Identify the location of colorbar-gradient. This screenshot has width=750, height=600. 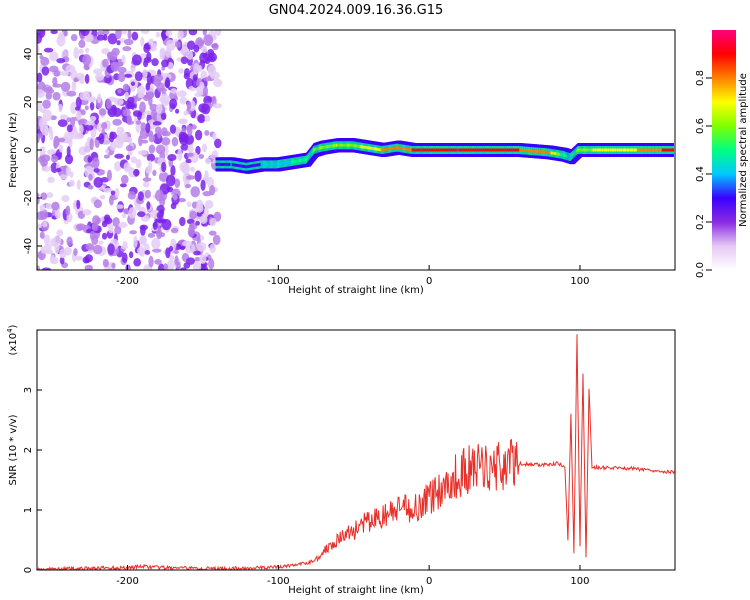
(724, 150).